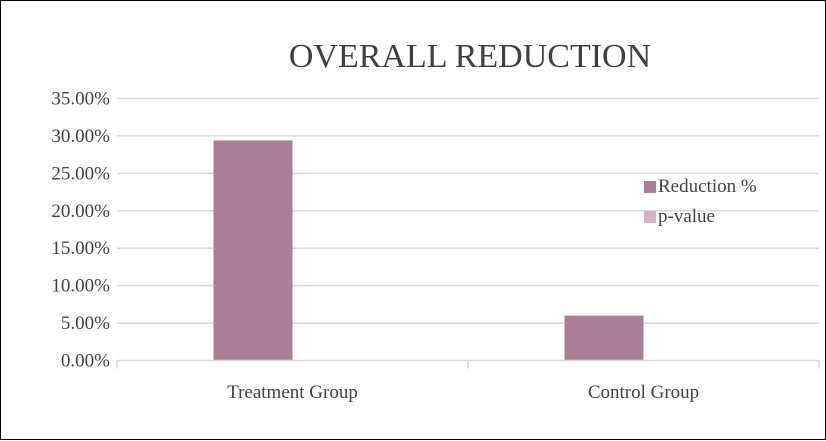  I want to click on y-tick-label: 5.00%, so click(85, 323).